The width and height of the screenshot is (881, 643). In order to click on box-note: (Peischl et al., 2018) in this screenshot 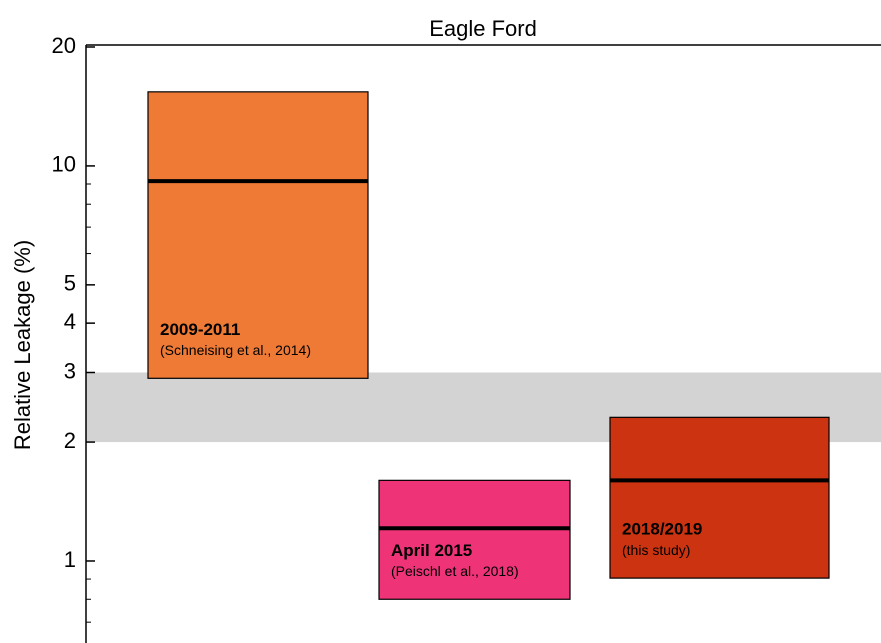, I will do `click(455, 571)`.